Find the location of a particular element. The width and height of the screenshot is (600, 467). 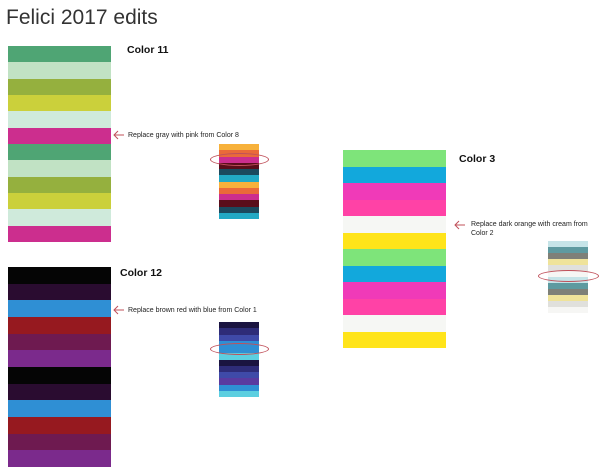

color-3-label: Color 3 is located at coordinates (477, 159).